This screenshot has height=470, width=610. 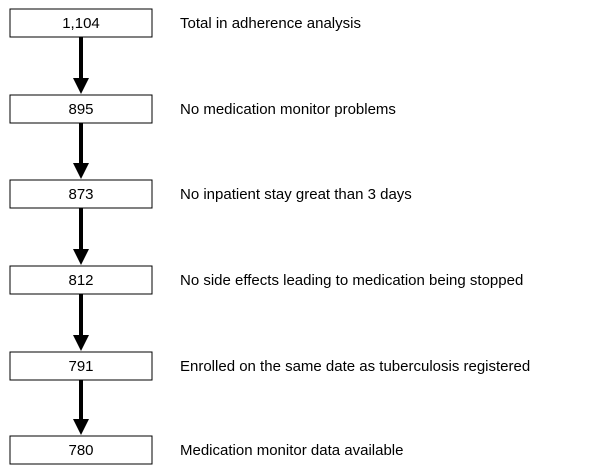 I want to click on node-label: No inpatient stay great than 3 days, so click(x=296, y=194).